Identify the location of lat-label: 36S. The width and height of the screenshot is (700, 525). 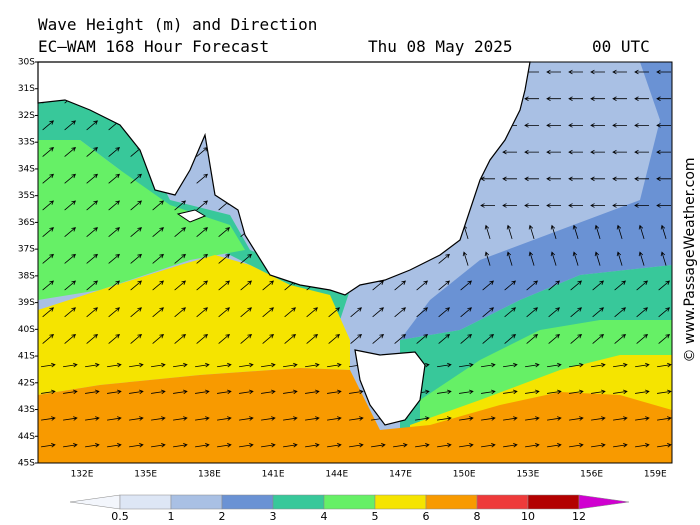
(26, 223).